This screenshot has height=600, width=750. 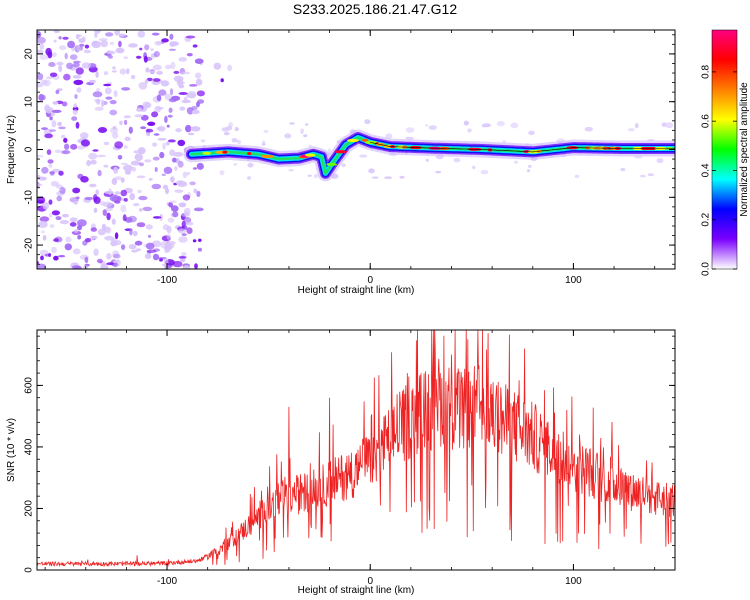 I want to click on colorbar-gradient, so click(x=724, y=149).